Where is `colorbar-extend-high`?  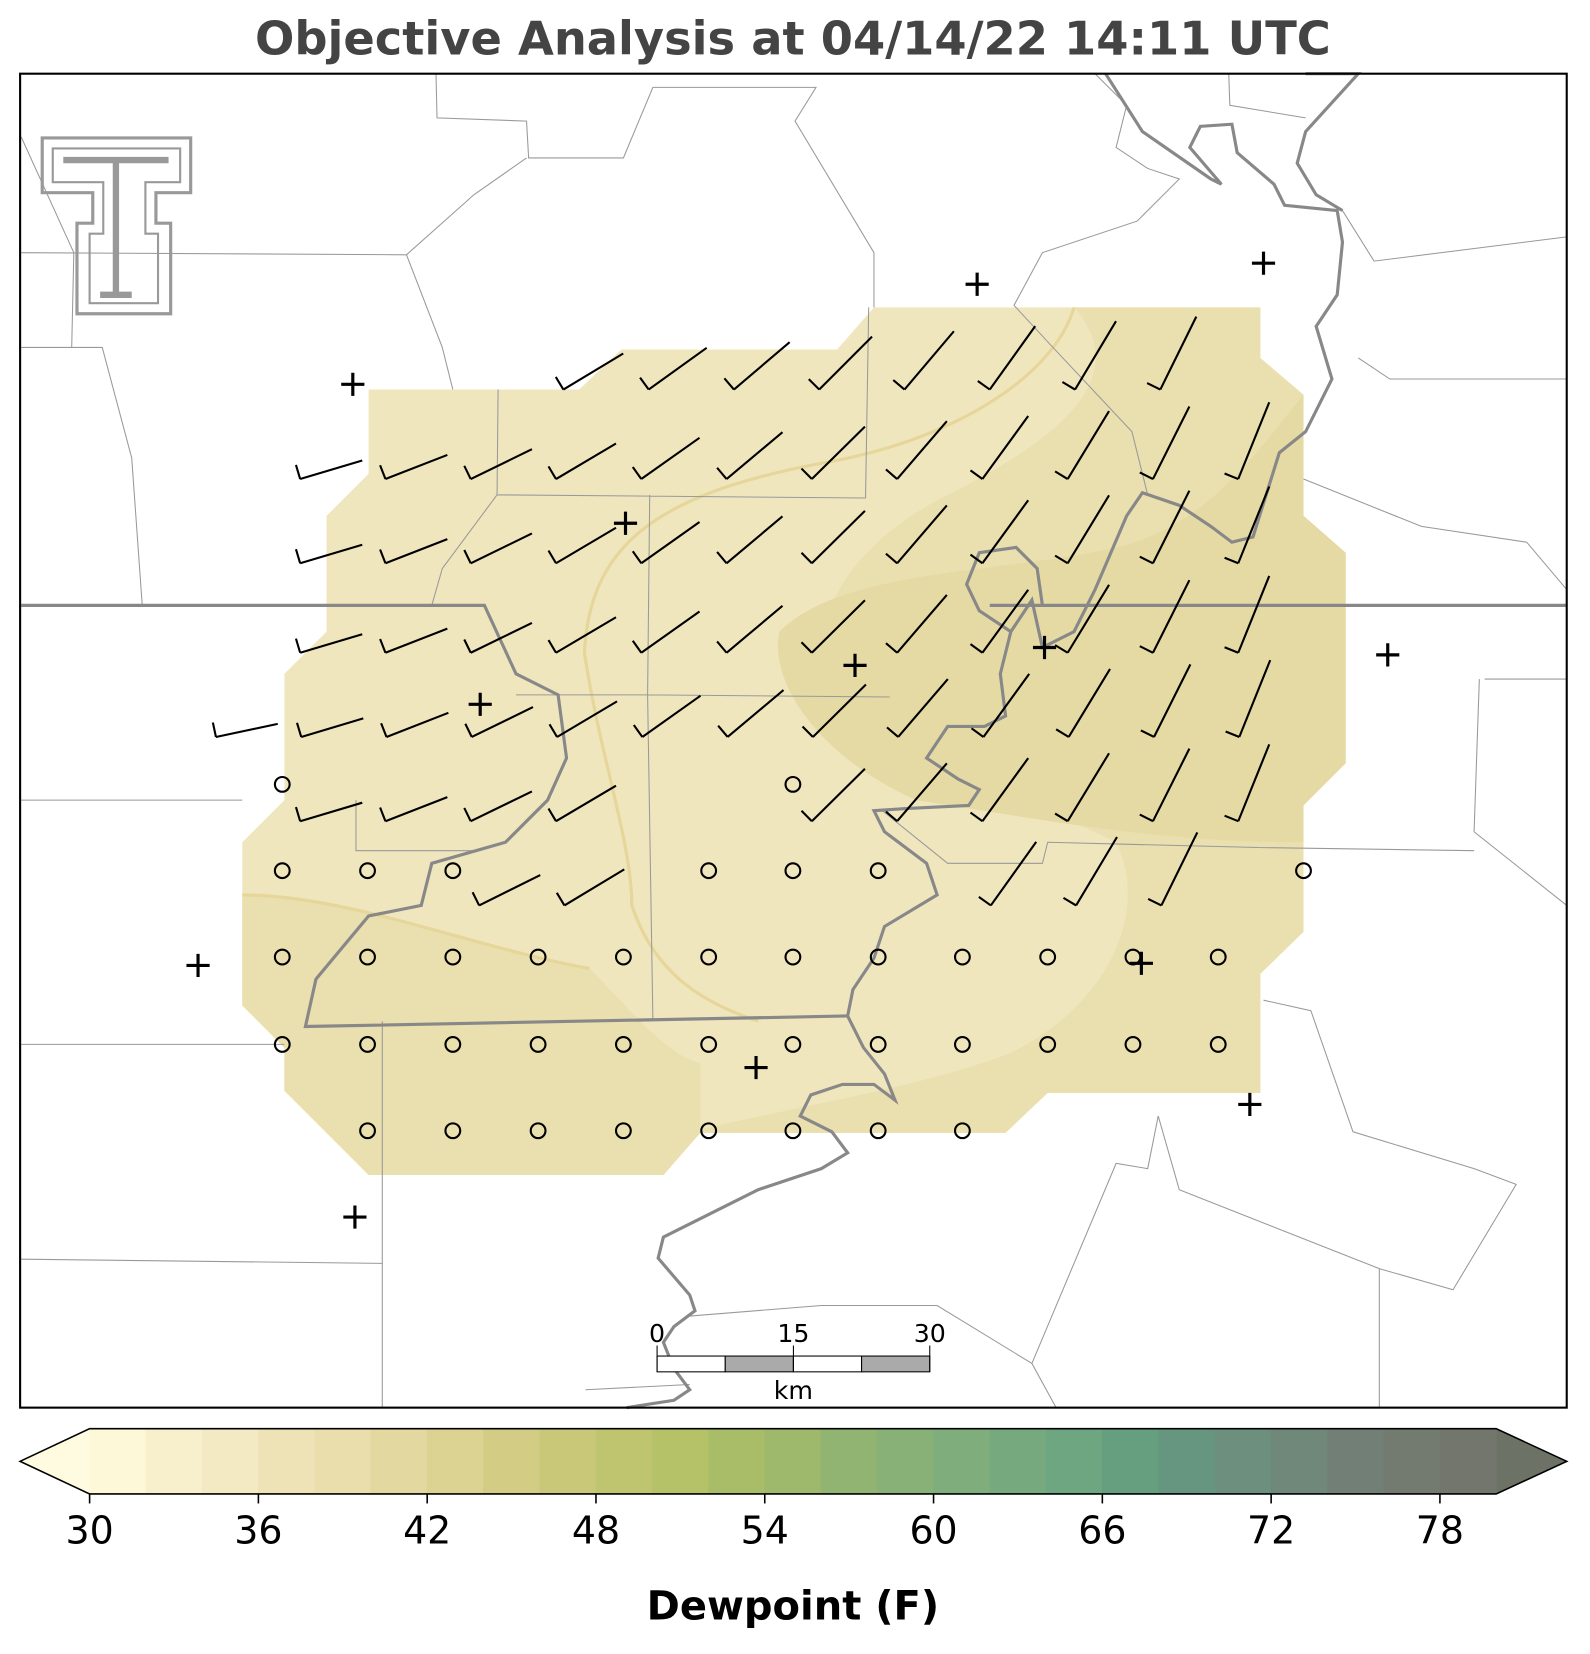 colorbar-extend-high is located at coordinates (1531, 1461).